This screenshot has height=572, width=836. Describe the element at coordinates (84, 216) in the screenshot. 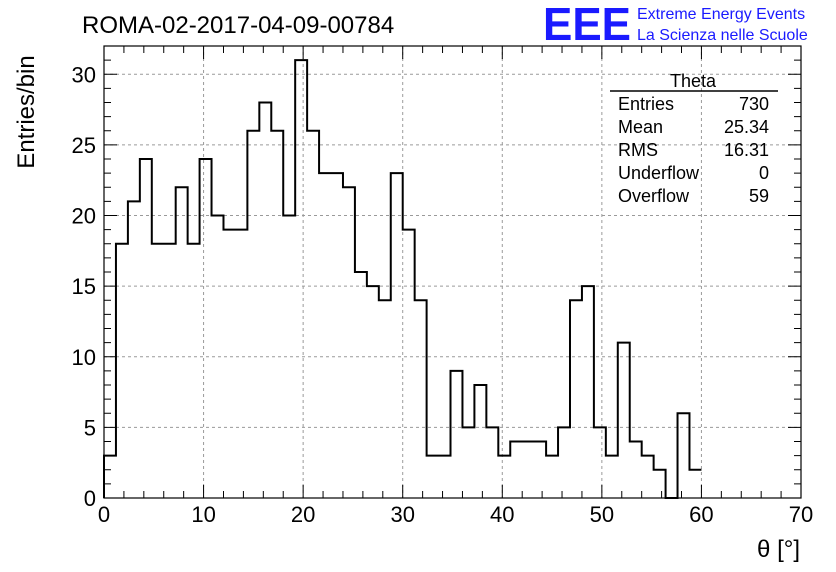

I see `y-tick-label: 20` at that location.